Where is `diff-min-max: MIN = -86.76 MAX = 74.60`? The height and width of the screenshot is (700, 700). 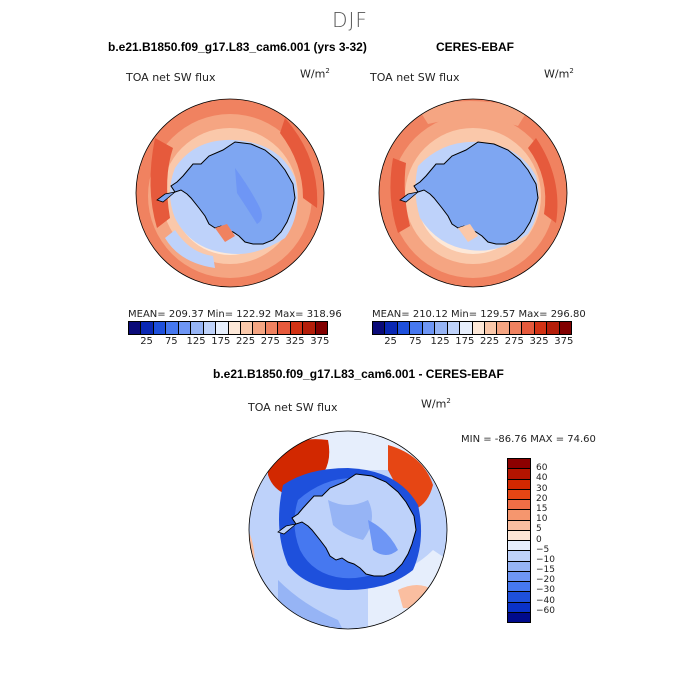
diff-min-max: MIN = -86.76 MAX = 74.60 is located at coordinates (528, 439).